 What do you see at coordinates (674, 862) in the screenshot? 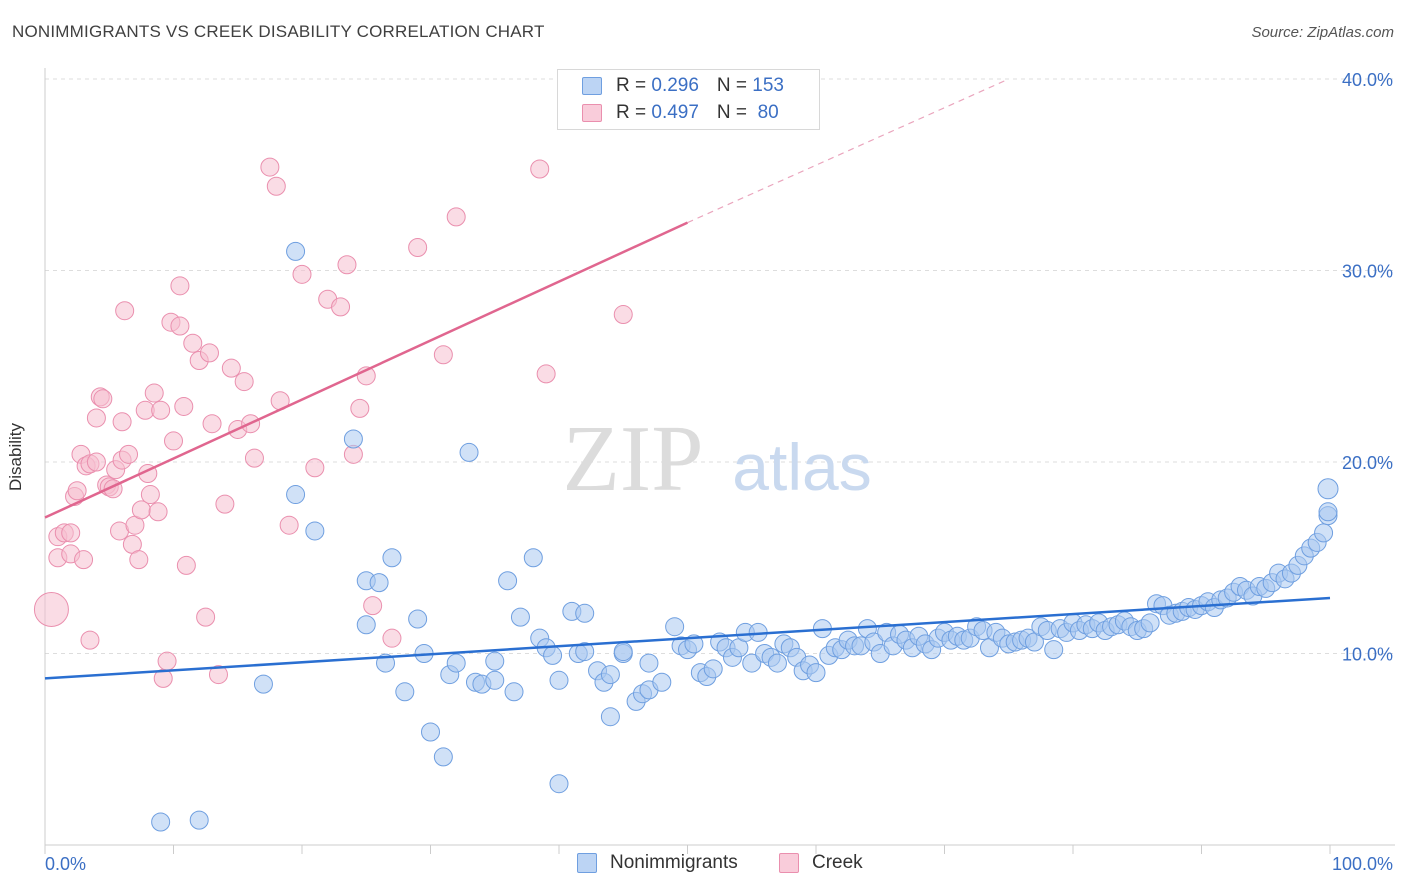
I see `bottom-legend-label-nonimmigrants: Nonimmigrants` at bounding box center [674, 862].